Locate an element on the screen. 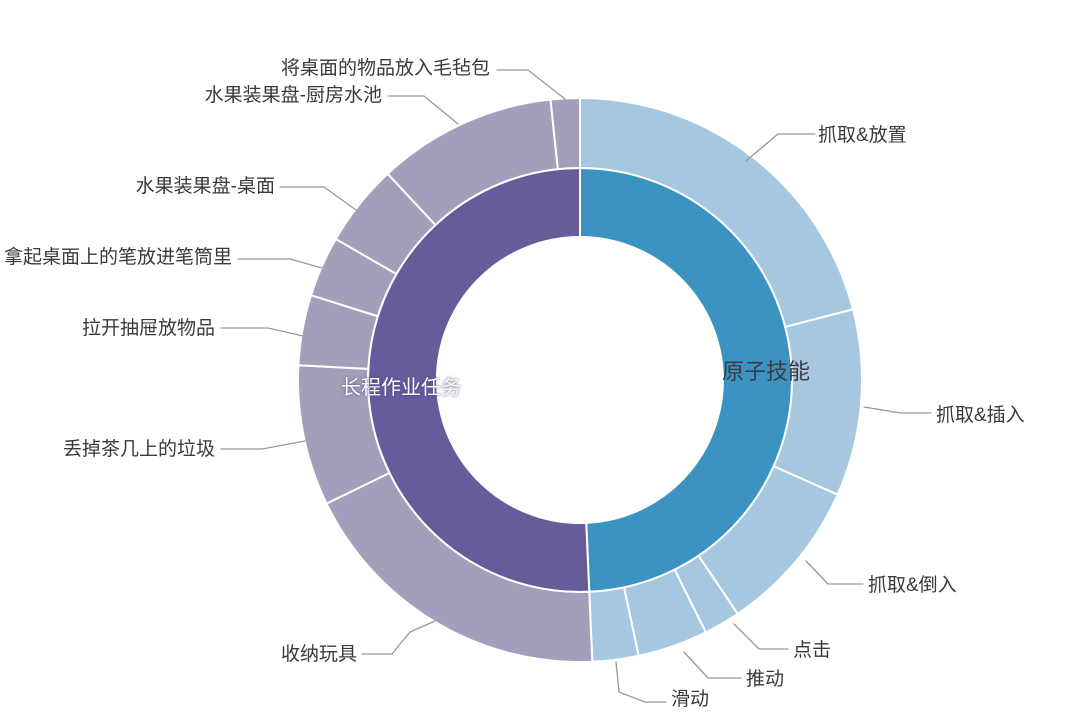 The height and width of the screenshot is (720, 1080). segment-label-long-horizon-tasks: 长程作业任务 is located at coordinates (401, 387).